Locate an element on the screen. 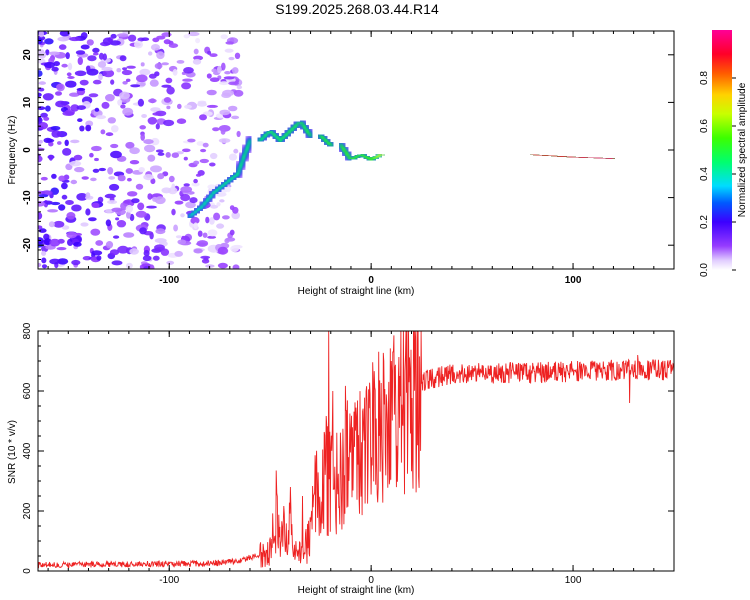 The height and width of the screenshot is (600, 750). colorbar-tick-label: 0.4 is located at coordinates (704, 174).